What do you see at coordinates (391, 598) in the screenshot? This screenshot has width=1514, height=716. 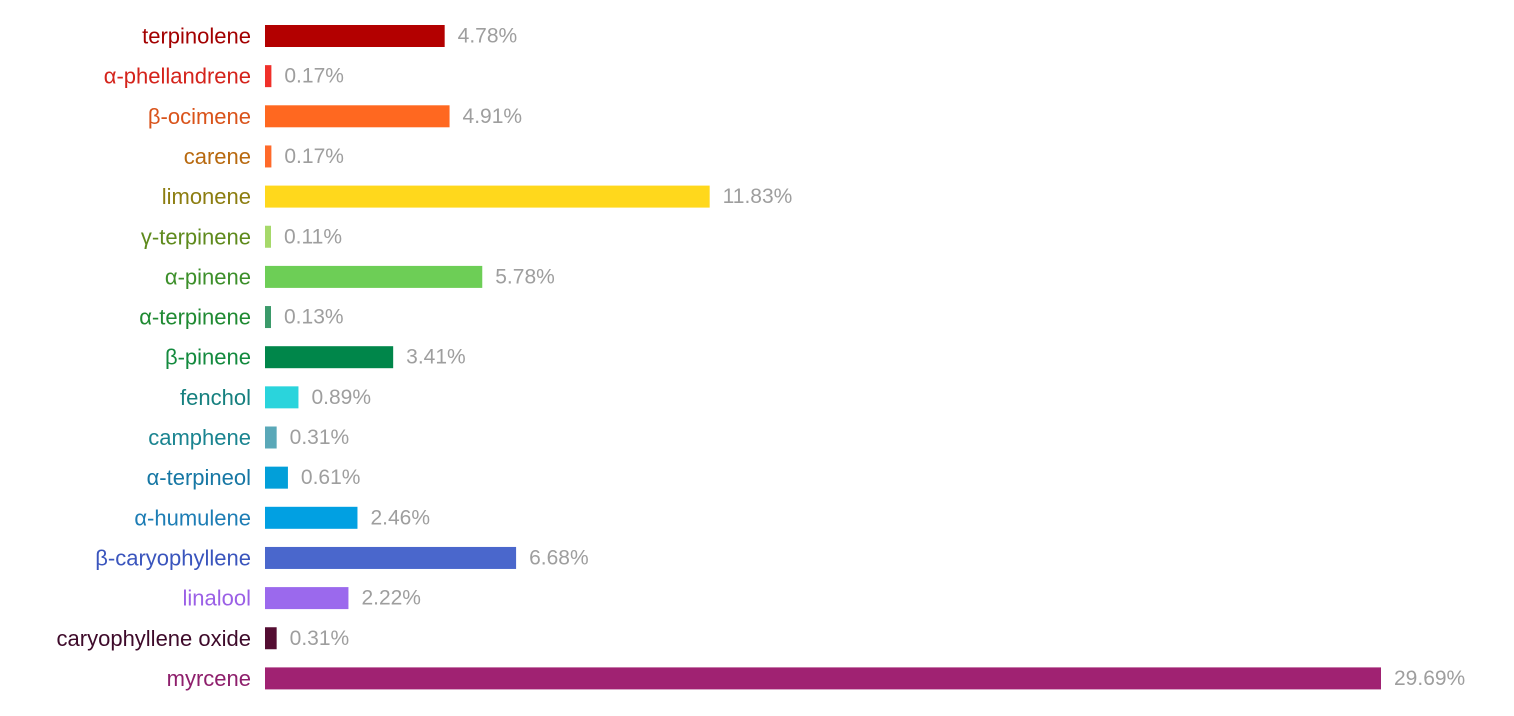 I see `value-label-linalool: 2.22%` at bounding box center [391, 598].